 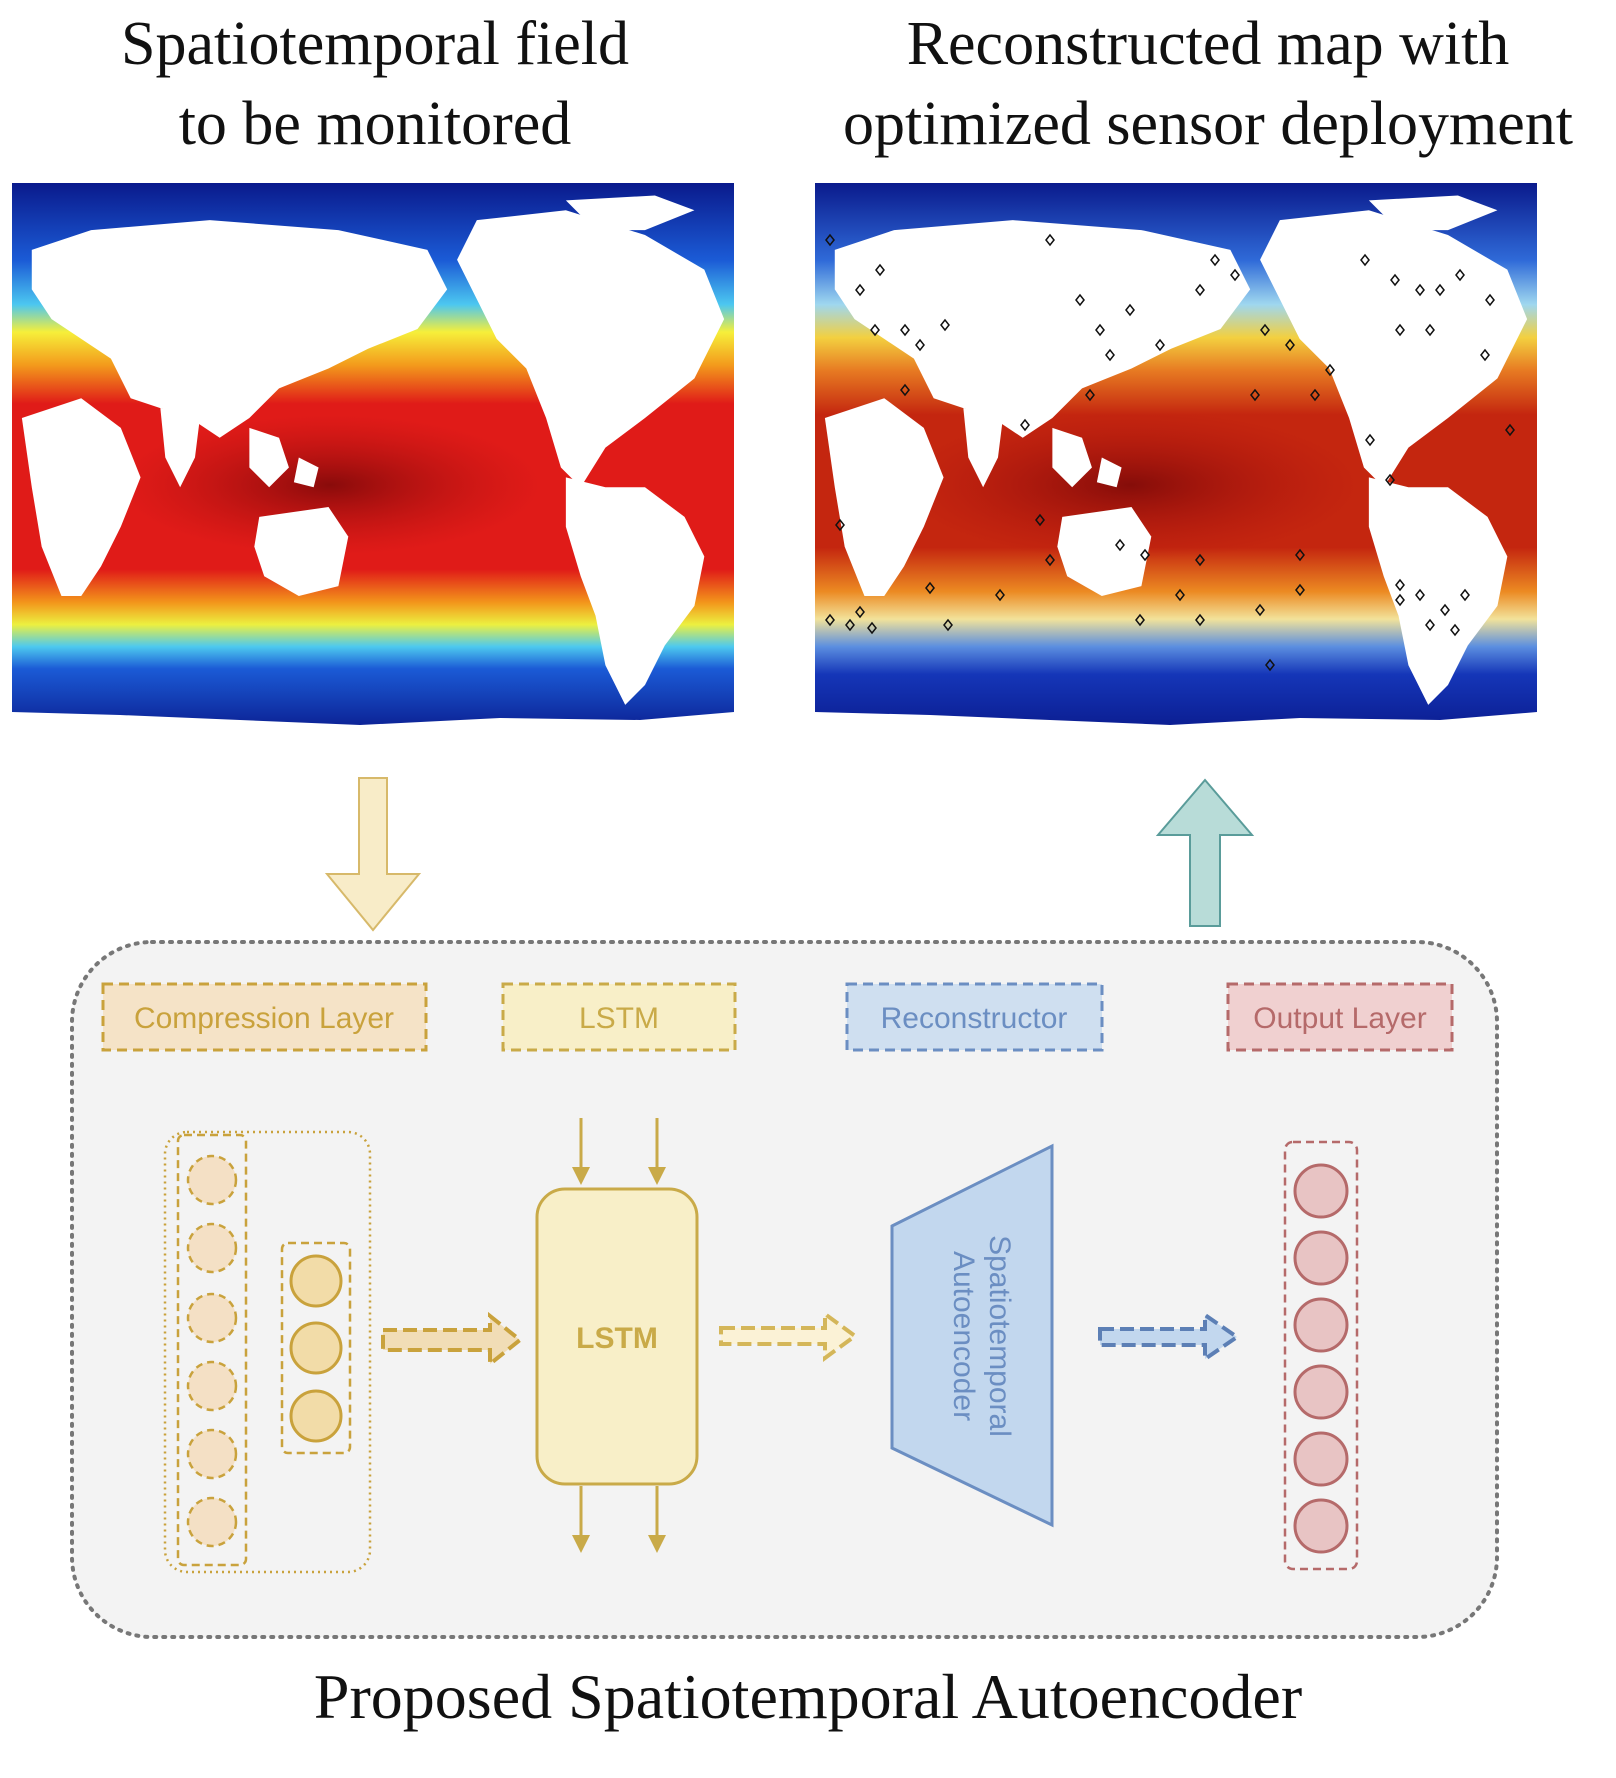 I want to click on left-panel-title: Spatiotemporal field to be monitored, so click(x=375, y=84).